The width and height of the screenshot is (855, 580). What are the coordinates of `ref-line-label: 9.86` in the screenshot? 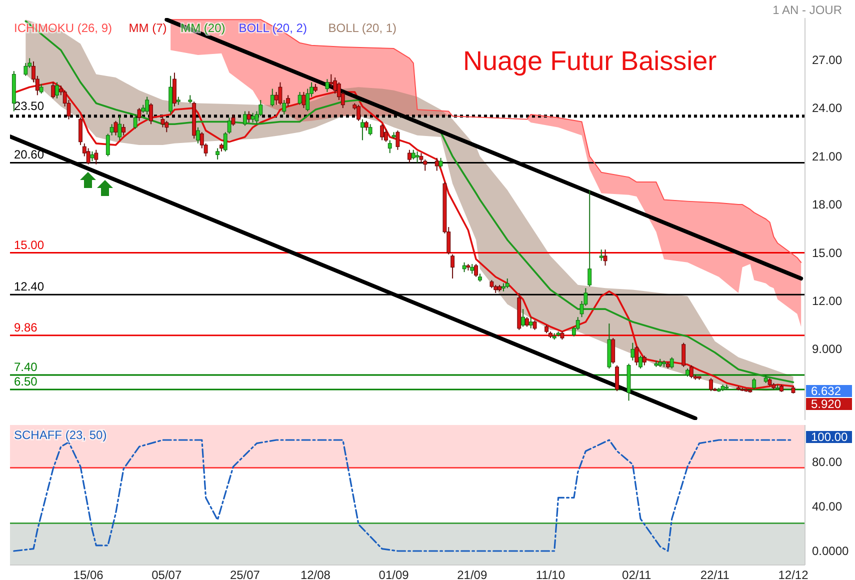 It's located at (26, 327).